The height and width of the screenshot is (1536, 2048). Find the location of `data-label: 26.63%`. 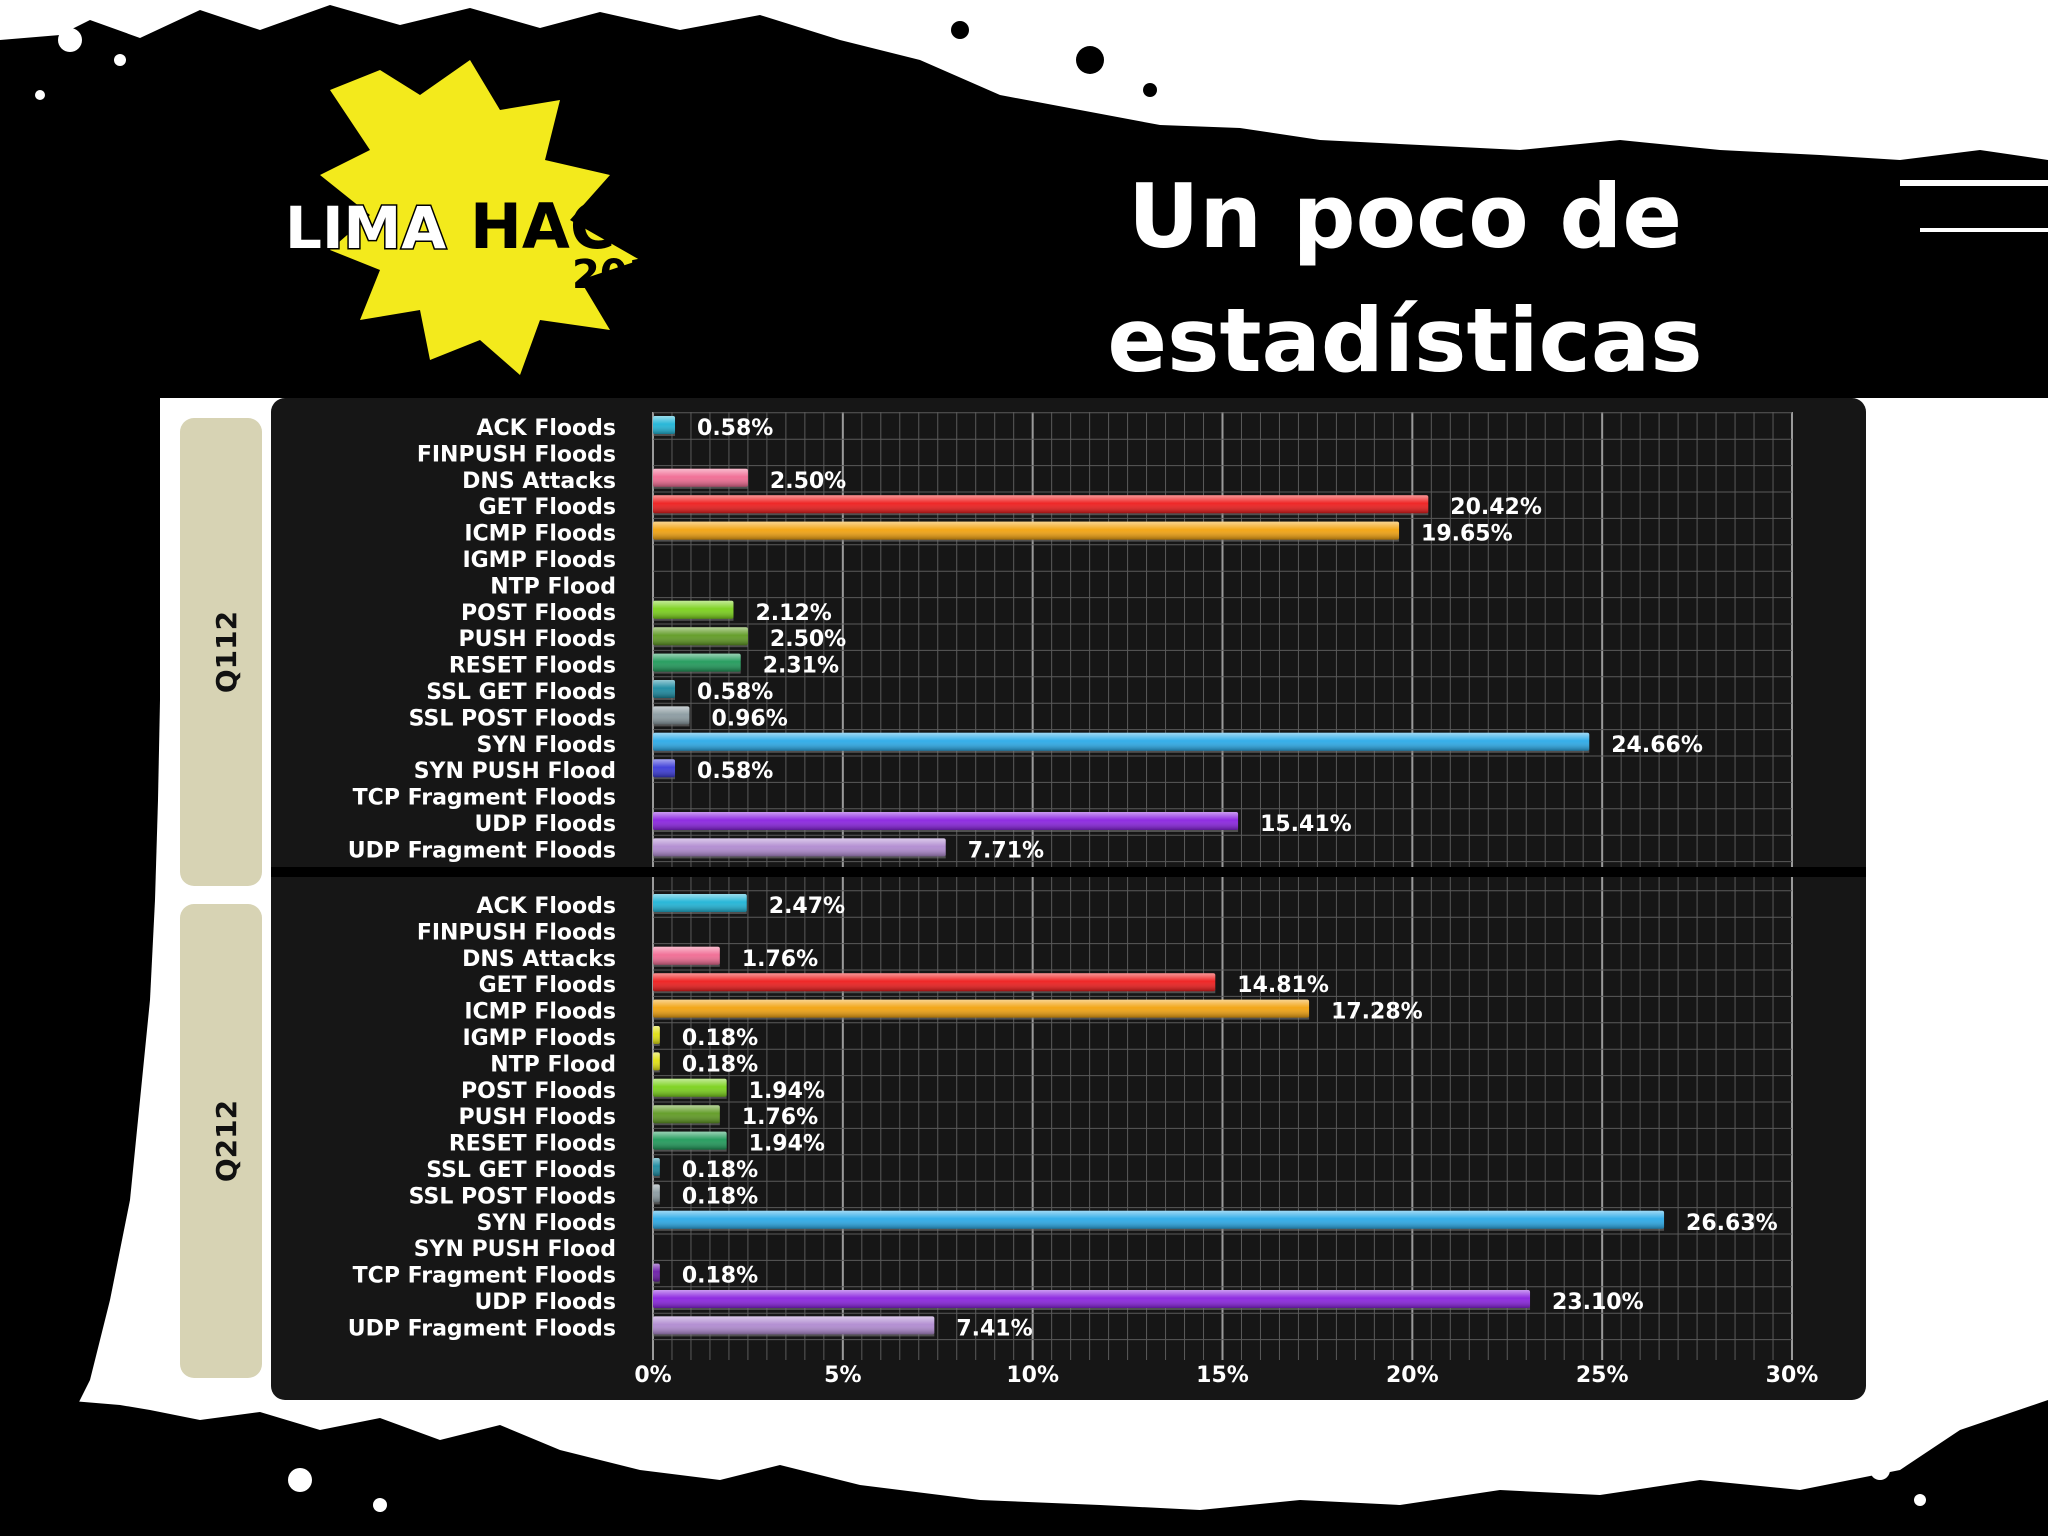

data-label: 26.63% is located at coordinates (1732, 1223).